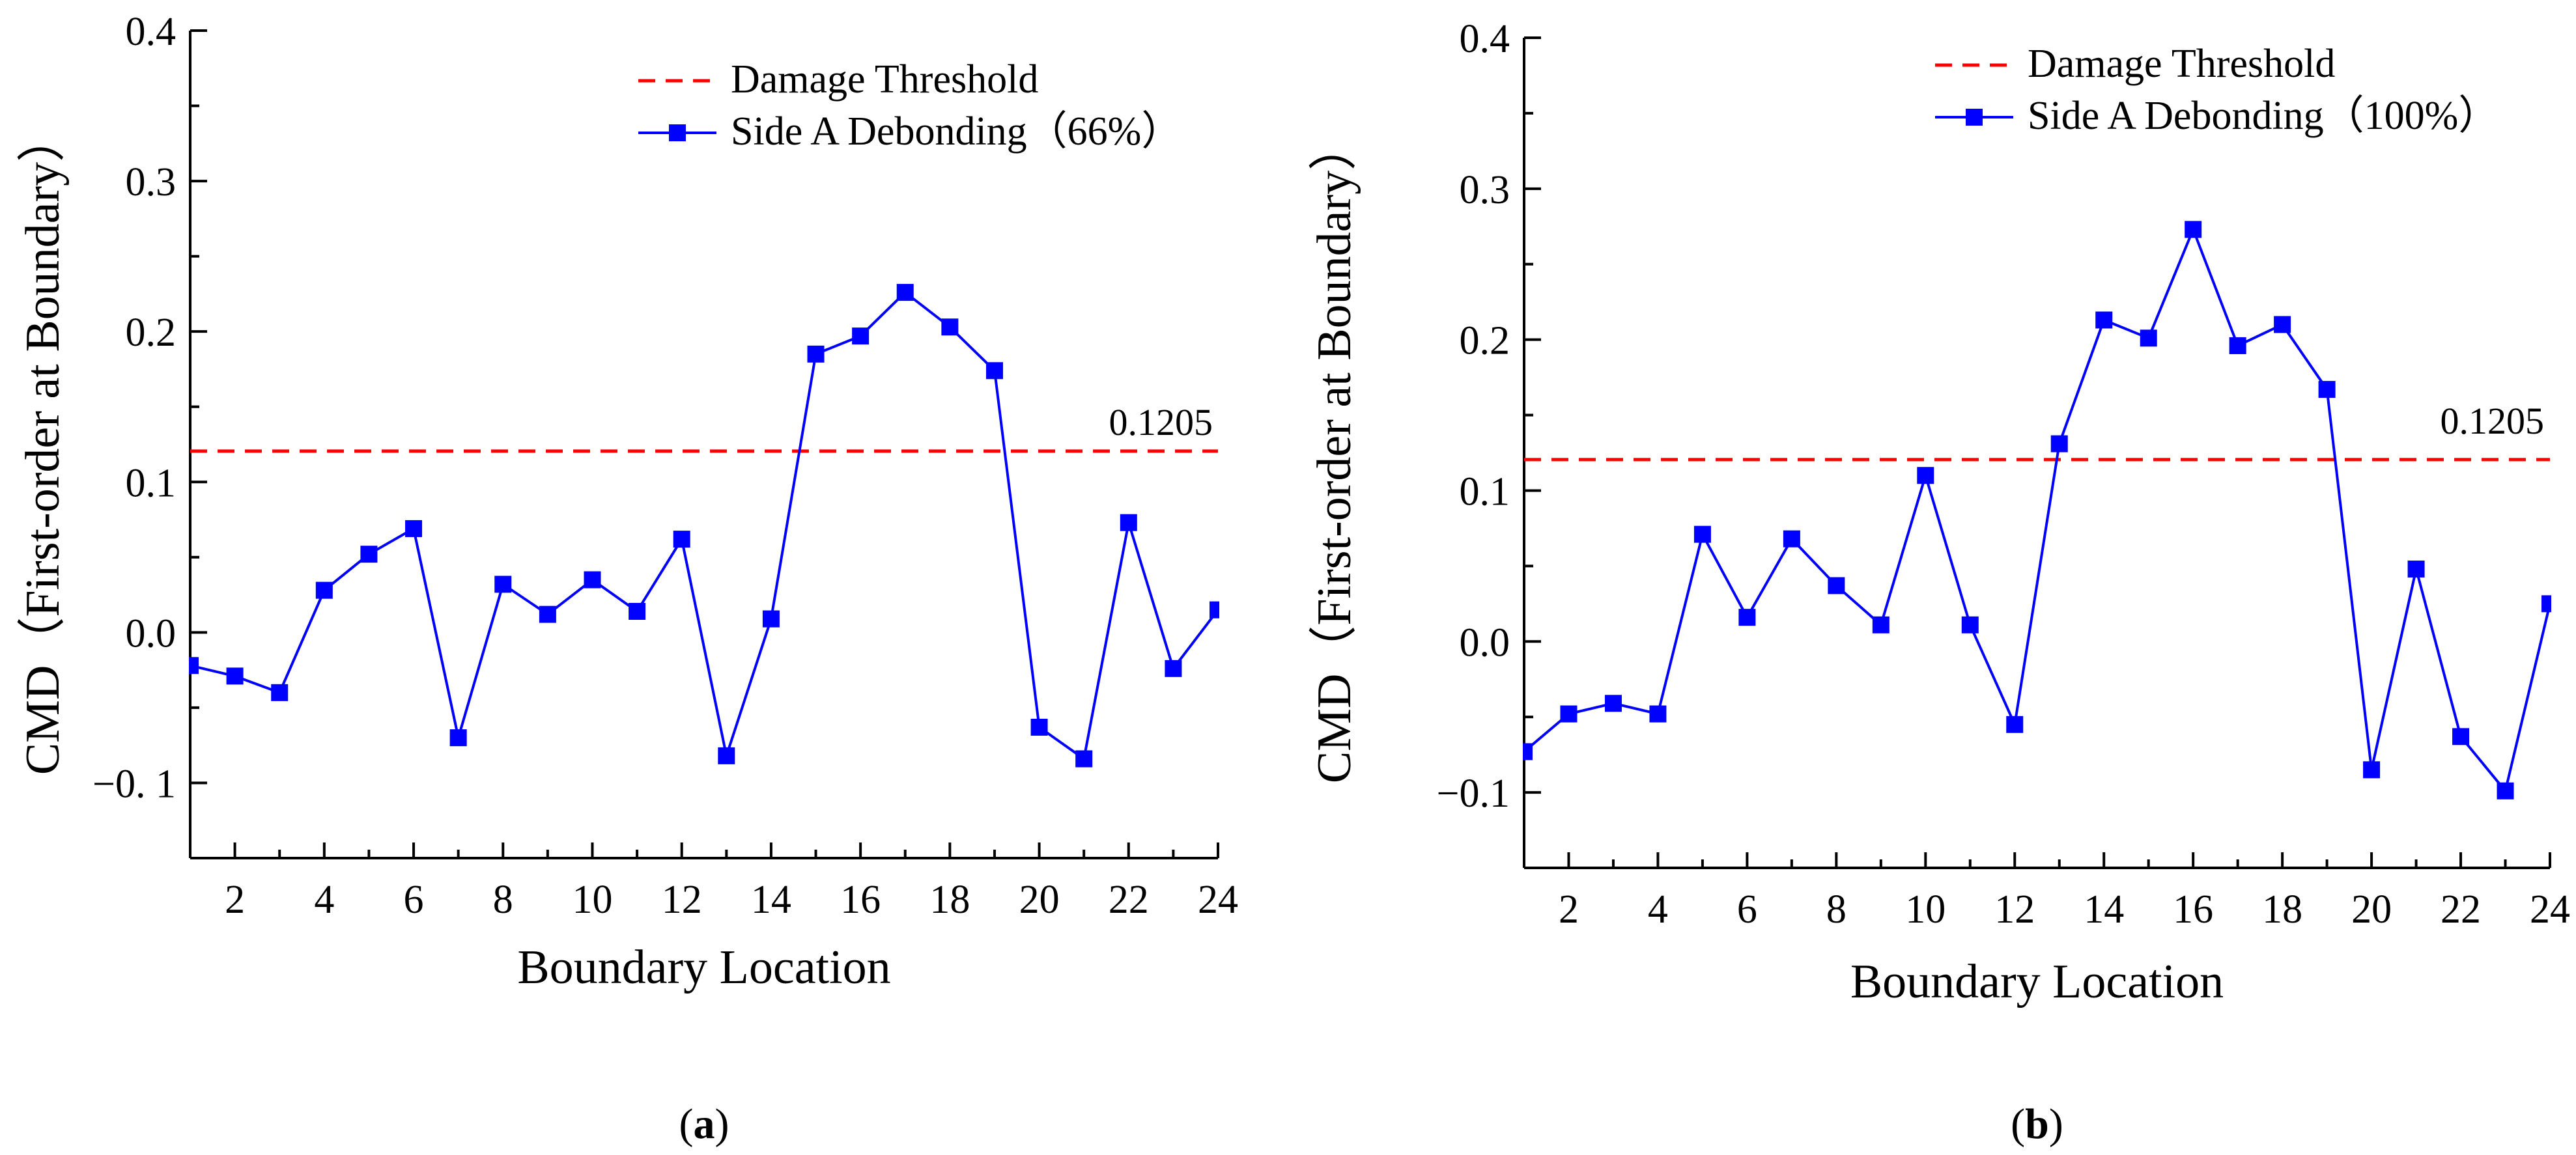  What do you see at coordinates (2037, 1124) in the screenshot?
I see `panel-label-letter: b` at bounding box center [2037, 1124].